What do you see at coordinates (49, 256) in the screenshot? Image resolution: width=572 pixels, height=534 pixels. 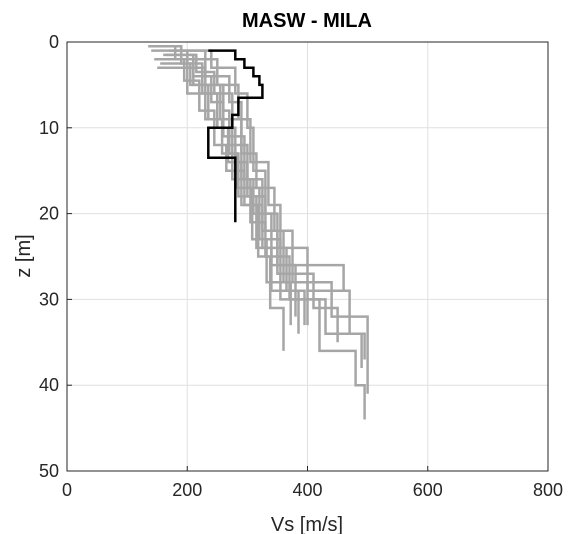 I see `y-tick-labels: 0 10 20 30 40 50` at bounding box center [49, 256].